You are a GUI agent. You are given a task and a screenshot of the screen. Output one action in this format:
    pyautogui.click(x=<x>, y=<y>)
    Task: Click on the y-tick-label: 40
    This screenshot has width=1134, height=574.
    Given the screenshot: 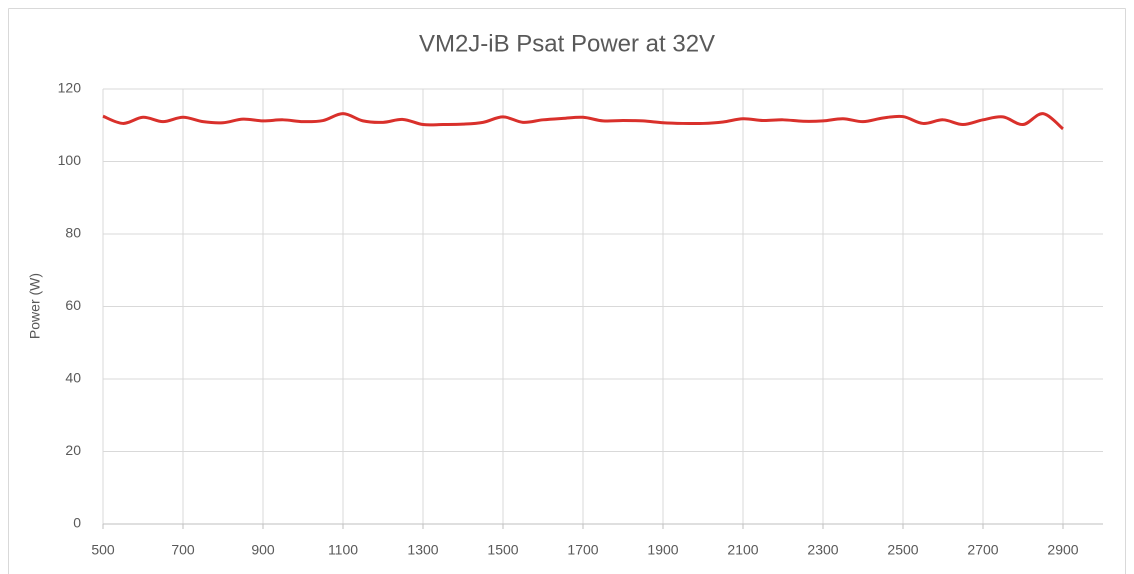 What is the action you would take?
    pyautogui.click(x=73, y=378)
    